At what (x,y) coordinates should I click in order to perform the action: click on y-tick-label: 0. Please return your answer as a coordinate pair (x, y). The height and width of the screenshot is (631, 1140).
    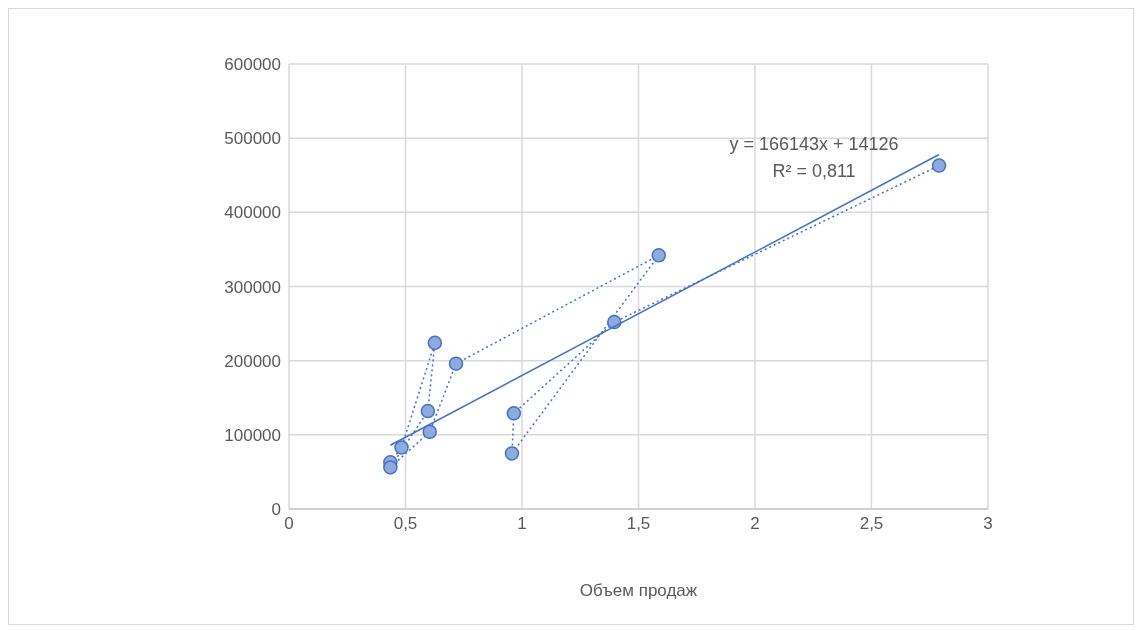
    Looking at the image, I should click on (276, 510).